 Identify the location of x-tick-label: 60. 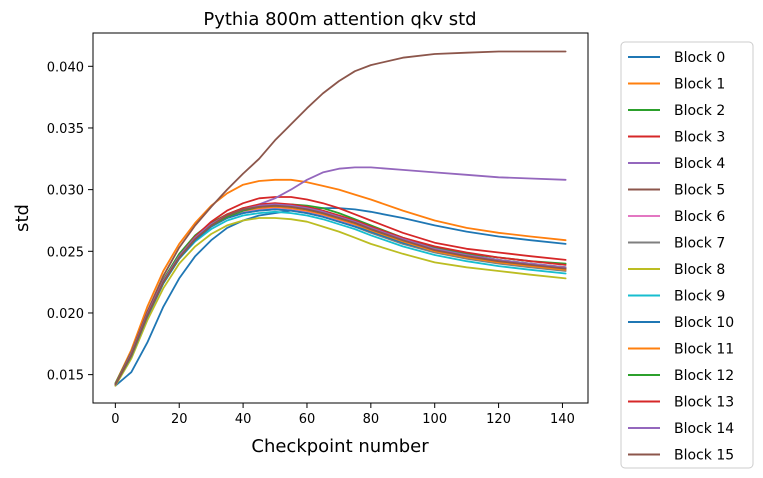
(307, 419).